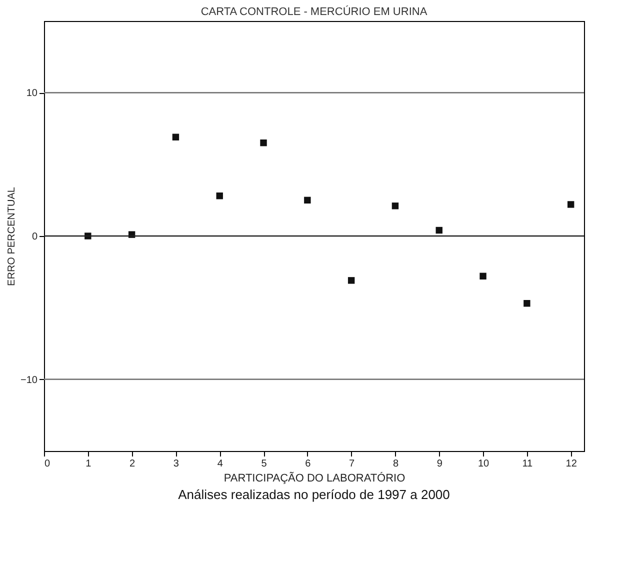  What do you see at coordinates (32, 94) in the screenshot?
I see `y-tick-label: 10` at bounding box center [32, 94].